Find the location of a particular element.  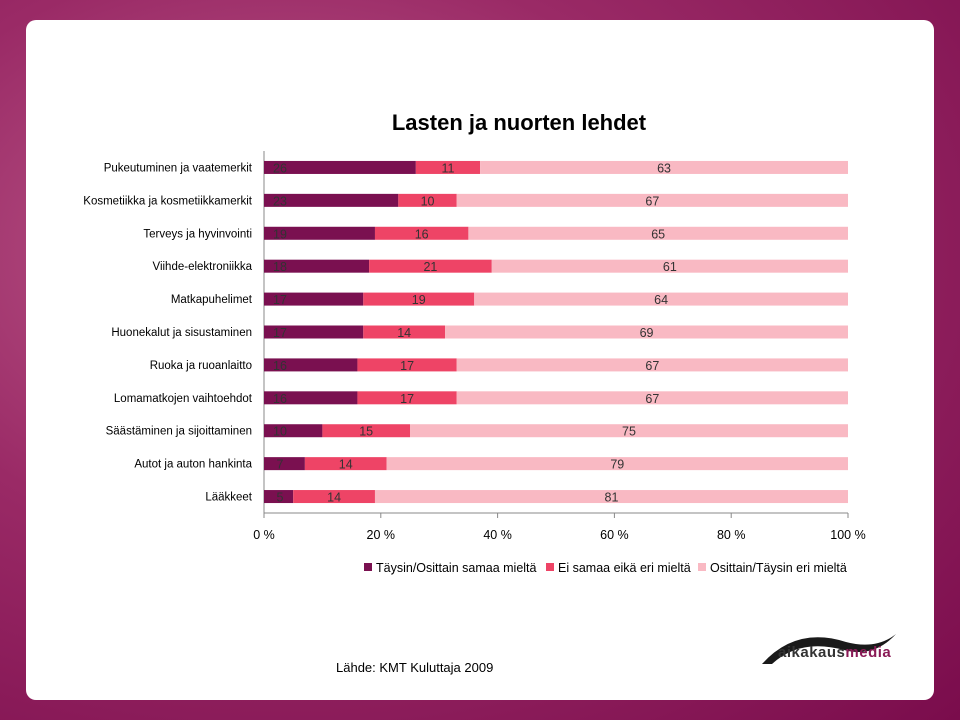

data-label: 26 is located at coordinates (280, 168).